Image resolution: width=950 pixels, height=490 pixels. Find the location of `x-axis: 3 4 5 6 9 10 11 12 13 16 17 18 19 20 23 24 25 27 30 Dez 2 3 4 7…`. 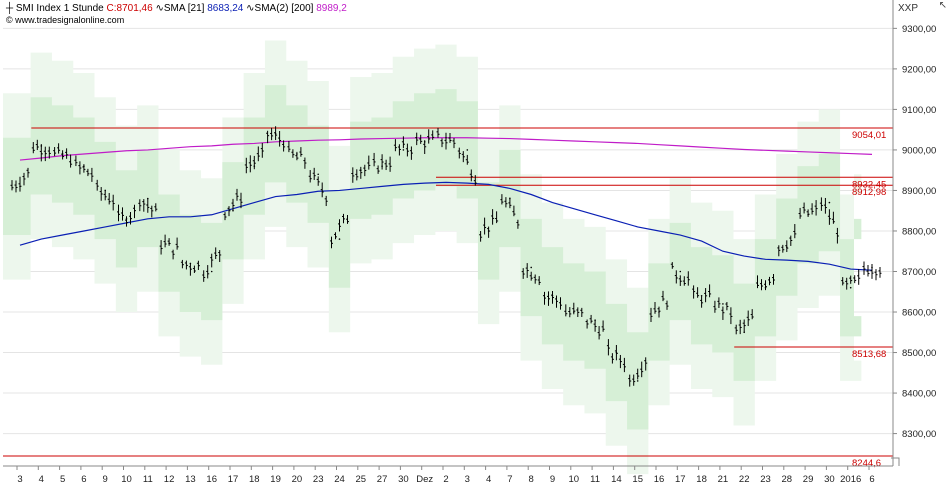

x-axis: 3 4 5 6 9 10 11 12 13 16 17 18 19 20 23 24 25 27 30 Dez 2 3 4 7… is located at coordinates (448, 475).